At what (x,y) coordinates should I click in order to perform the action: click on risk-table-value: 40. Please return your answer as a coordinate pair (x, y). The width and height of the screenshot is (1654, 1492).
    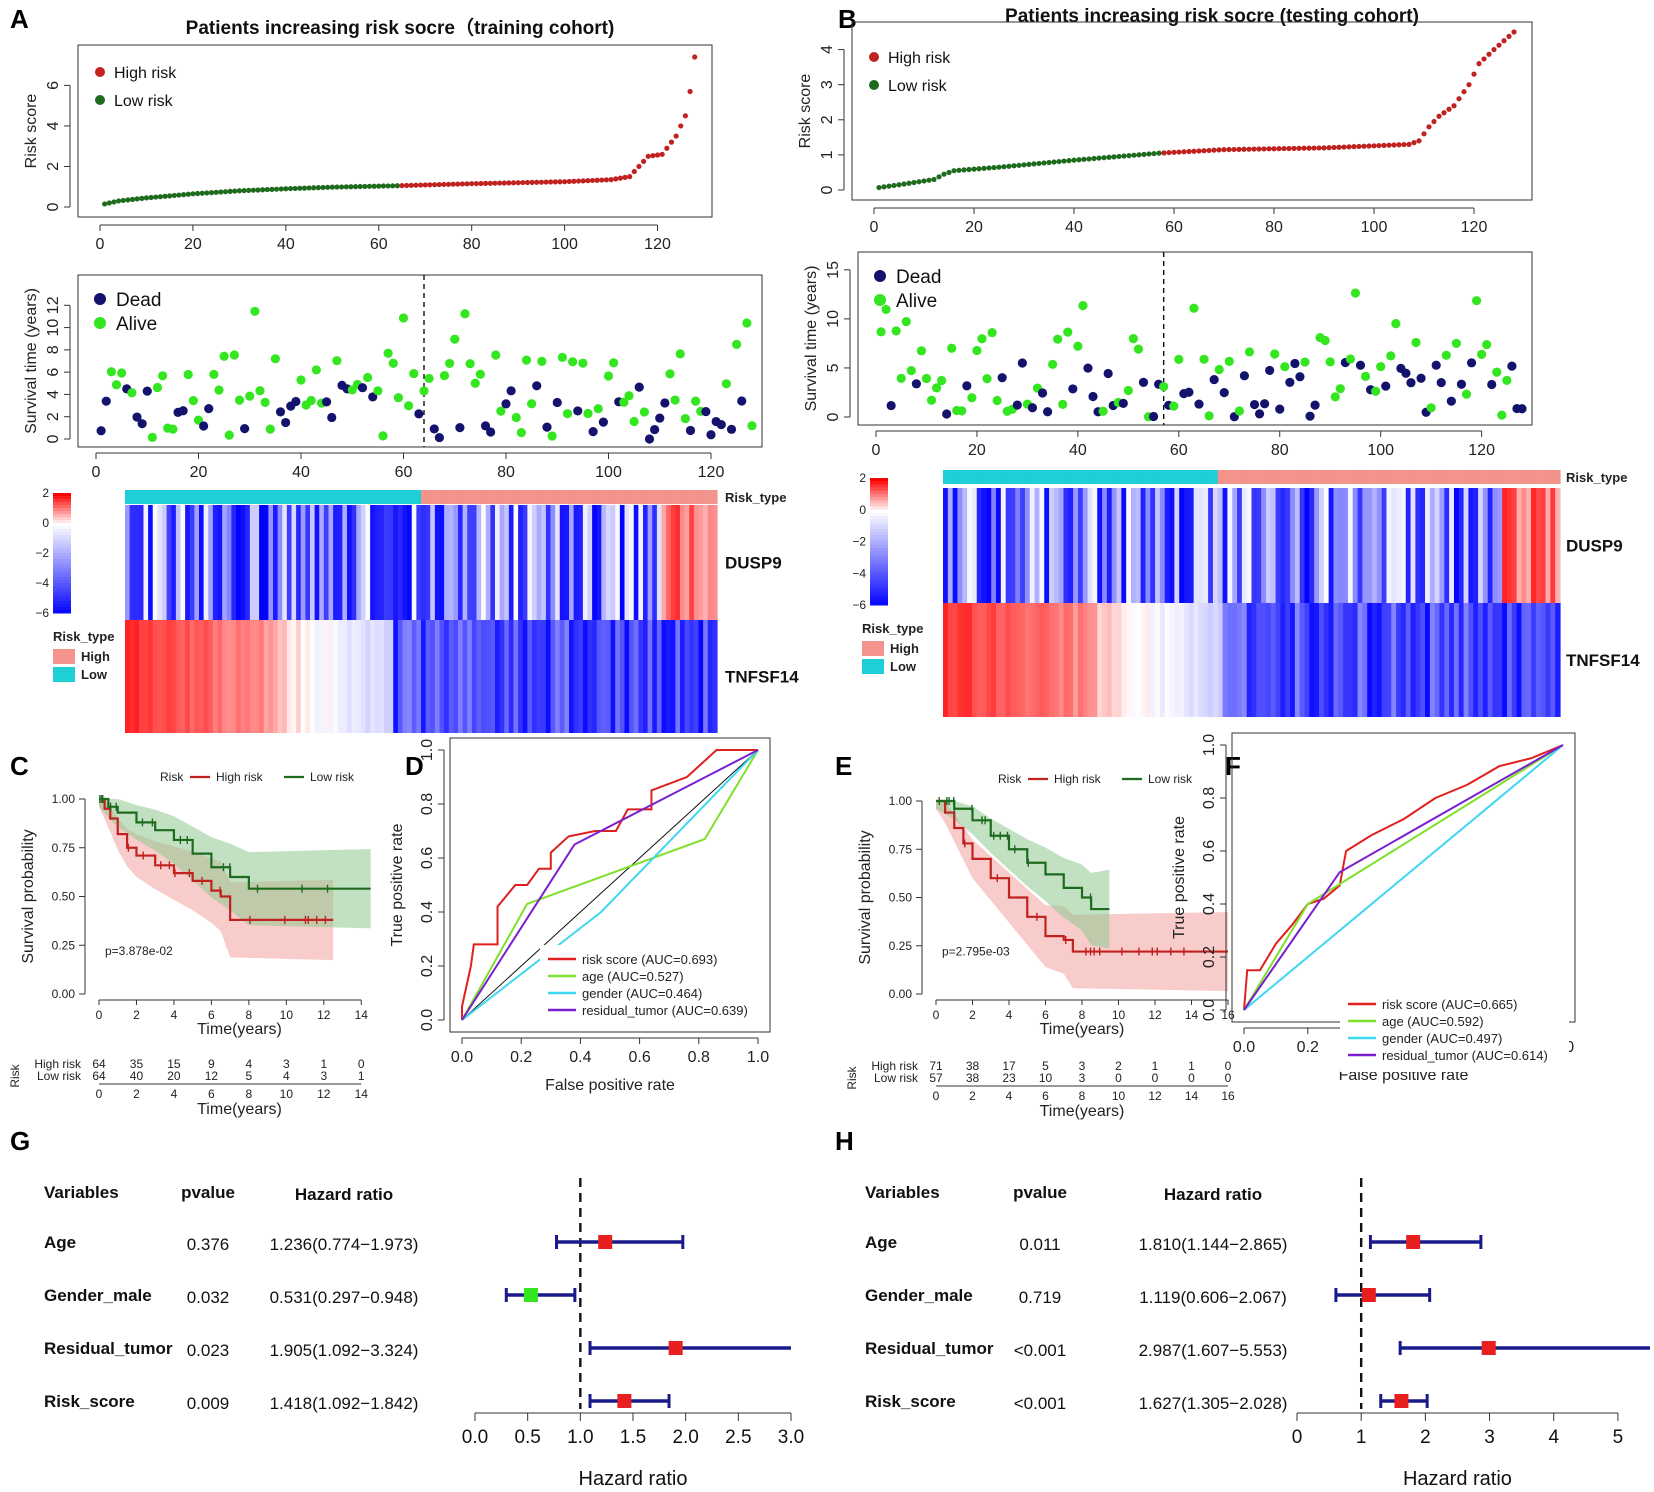
    Looking at the image, I should click on (137, 1076).